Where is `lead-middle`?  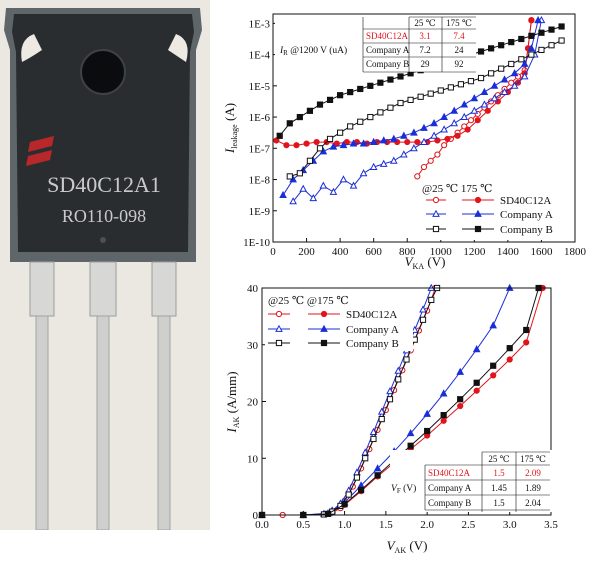
lead-middle is located at coordinates (103, 396).